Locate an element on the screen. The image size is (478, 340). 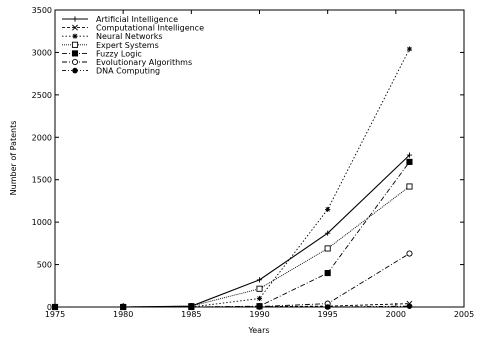
y-tick-label: 3000 is located at coordinates (42, 52).